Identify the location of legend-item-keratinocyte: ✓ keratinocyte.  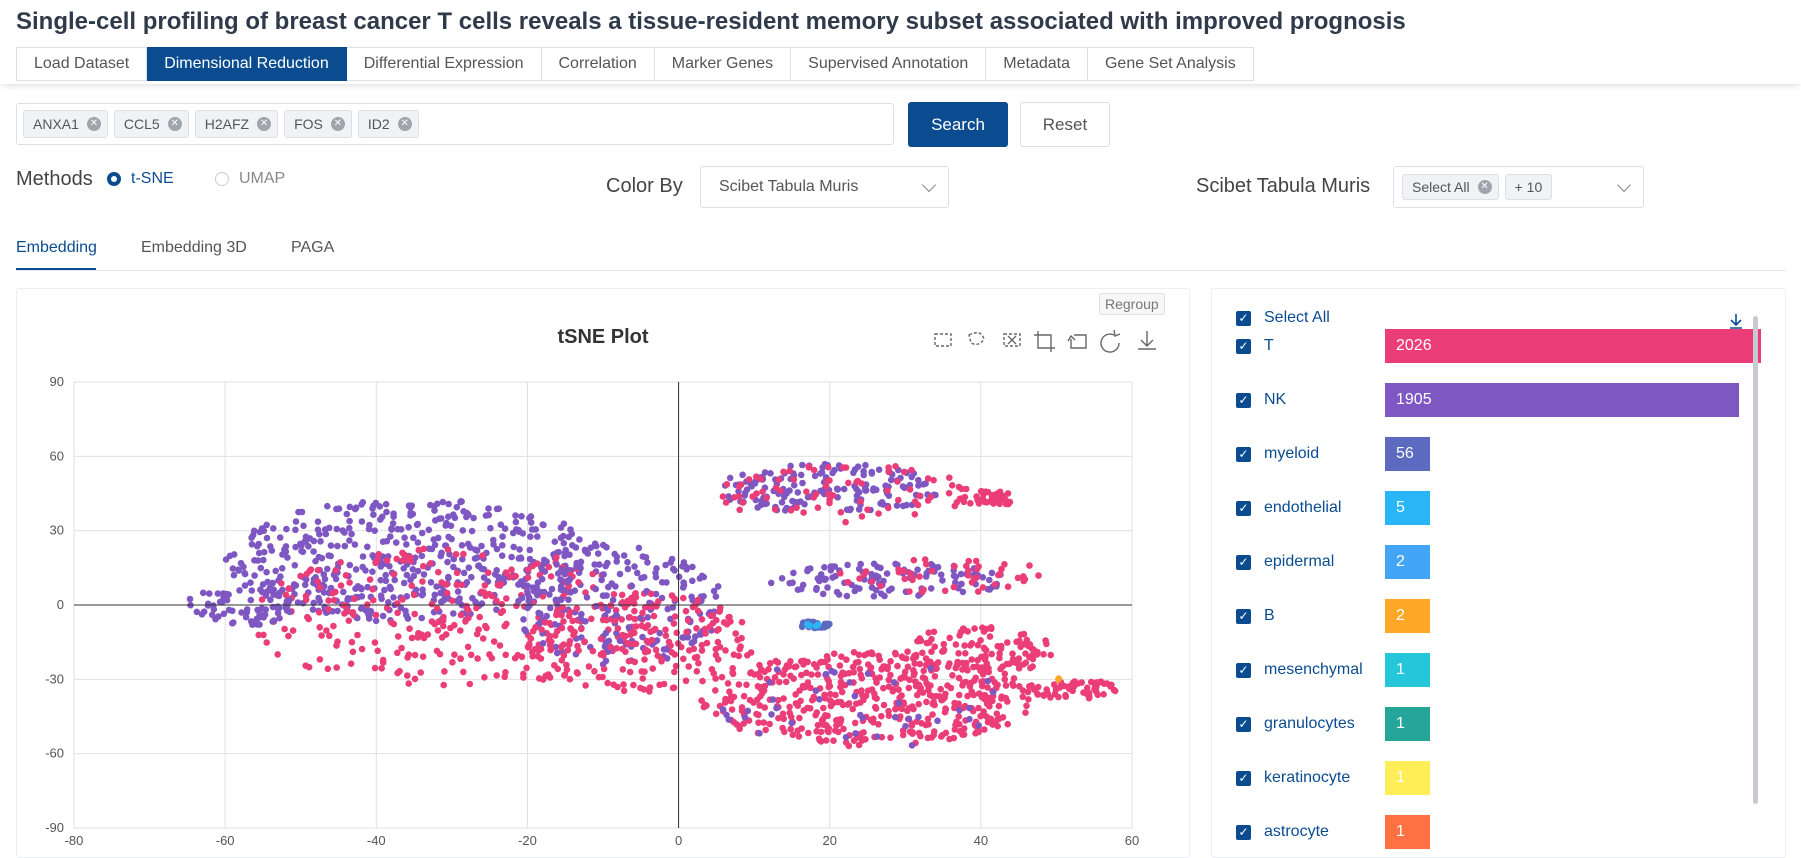
(1293, 778).